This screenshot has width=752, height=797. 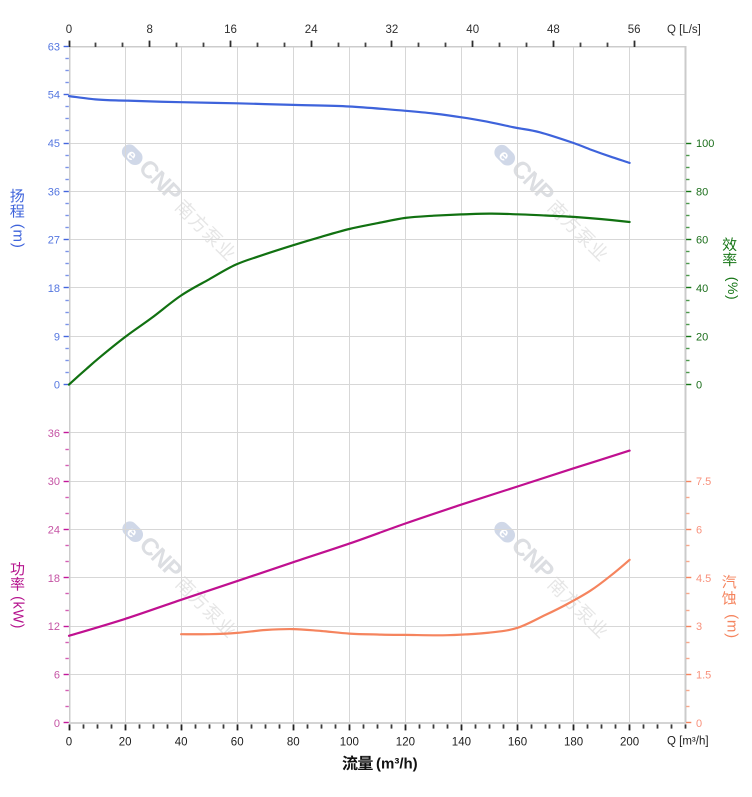 What do you see at coordinates (634, 30) in the screenshot?
I see `svg-text: 56` at bounding box center [634, 30].